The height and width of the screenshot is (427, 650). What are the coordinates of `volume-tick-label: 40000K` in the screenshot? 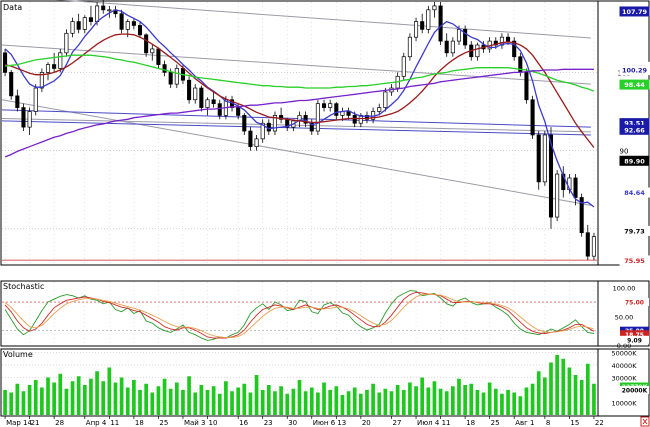 It's located at (625, 366).